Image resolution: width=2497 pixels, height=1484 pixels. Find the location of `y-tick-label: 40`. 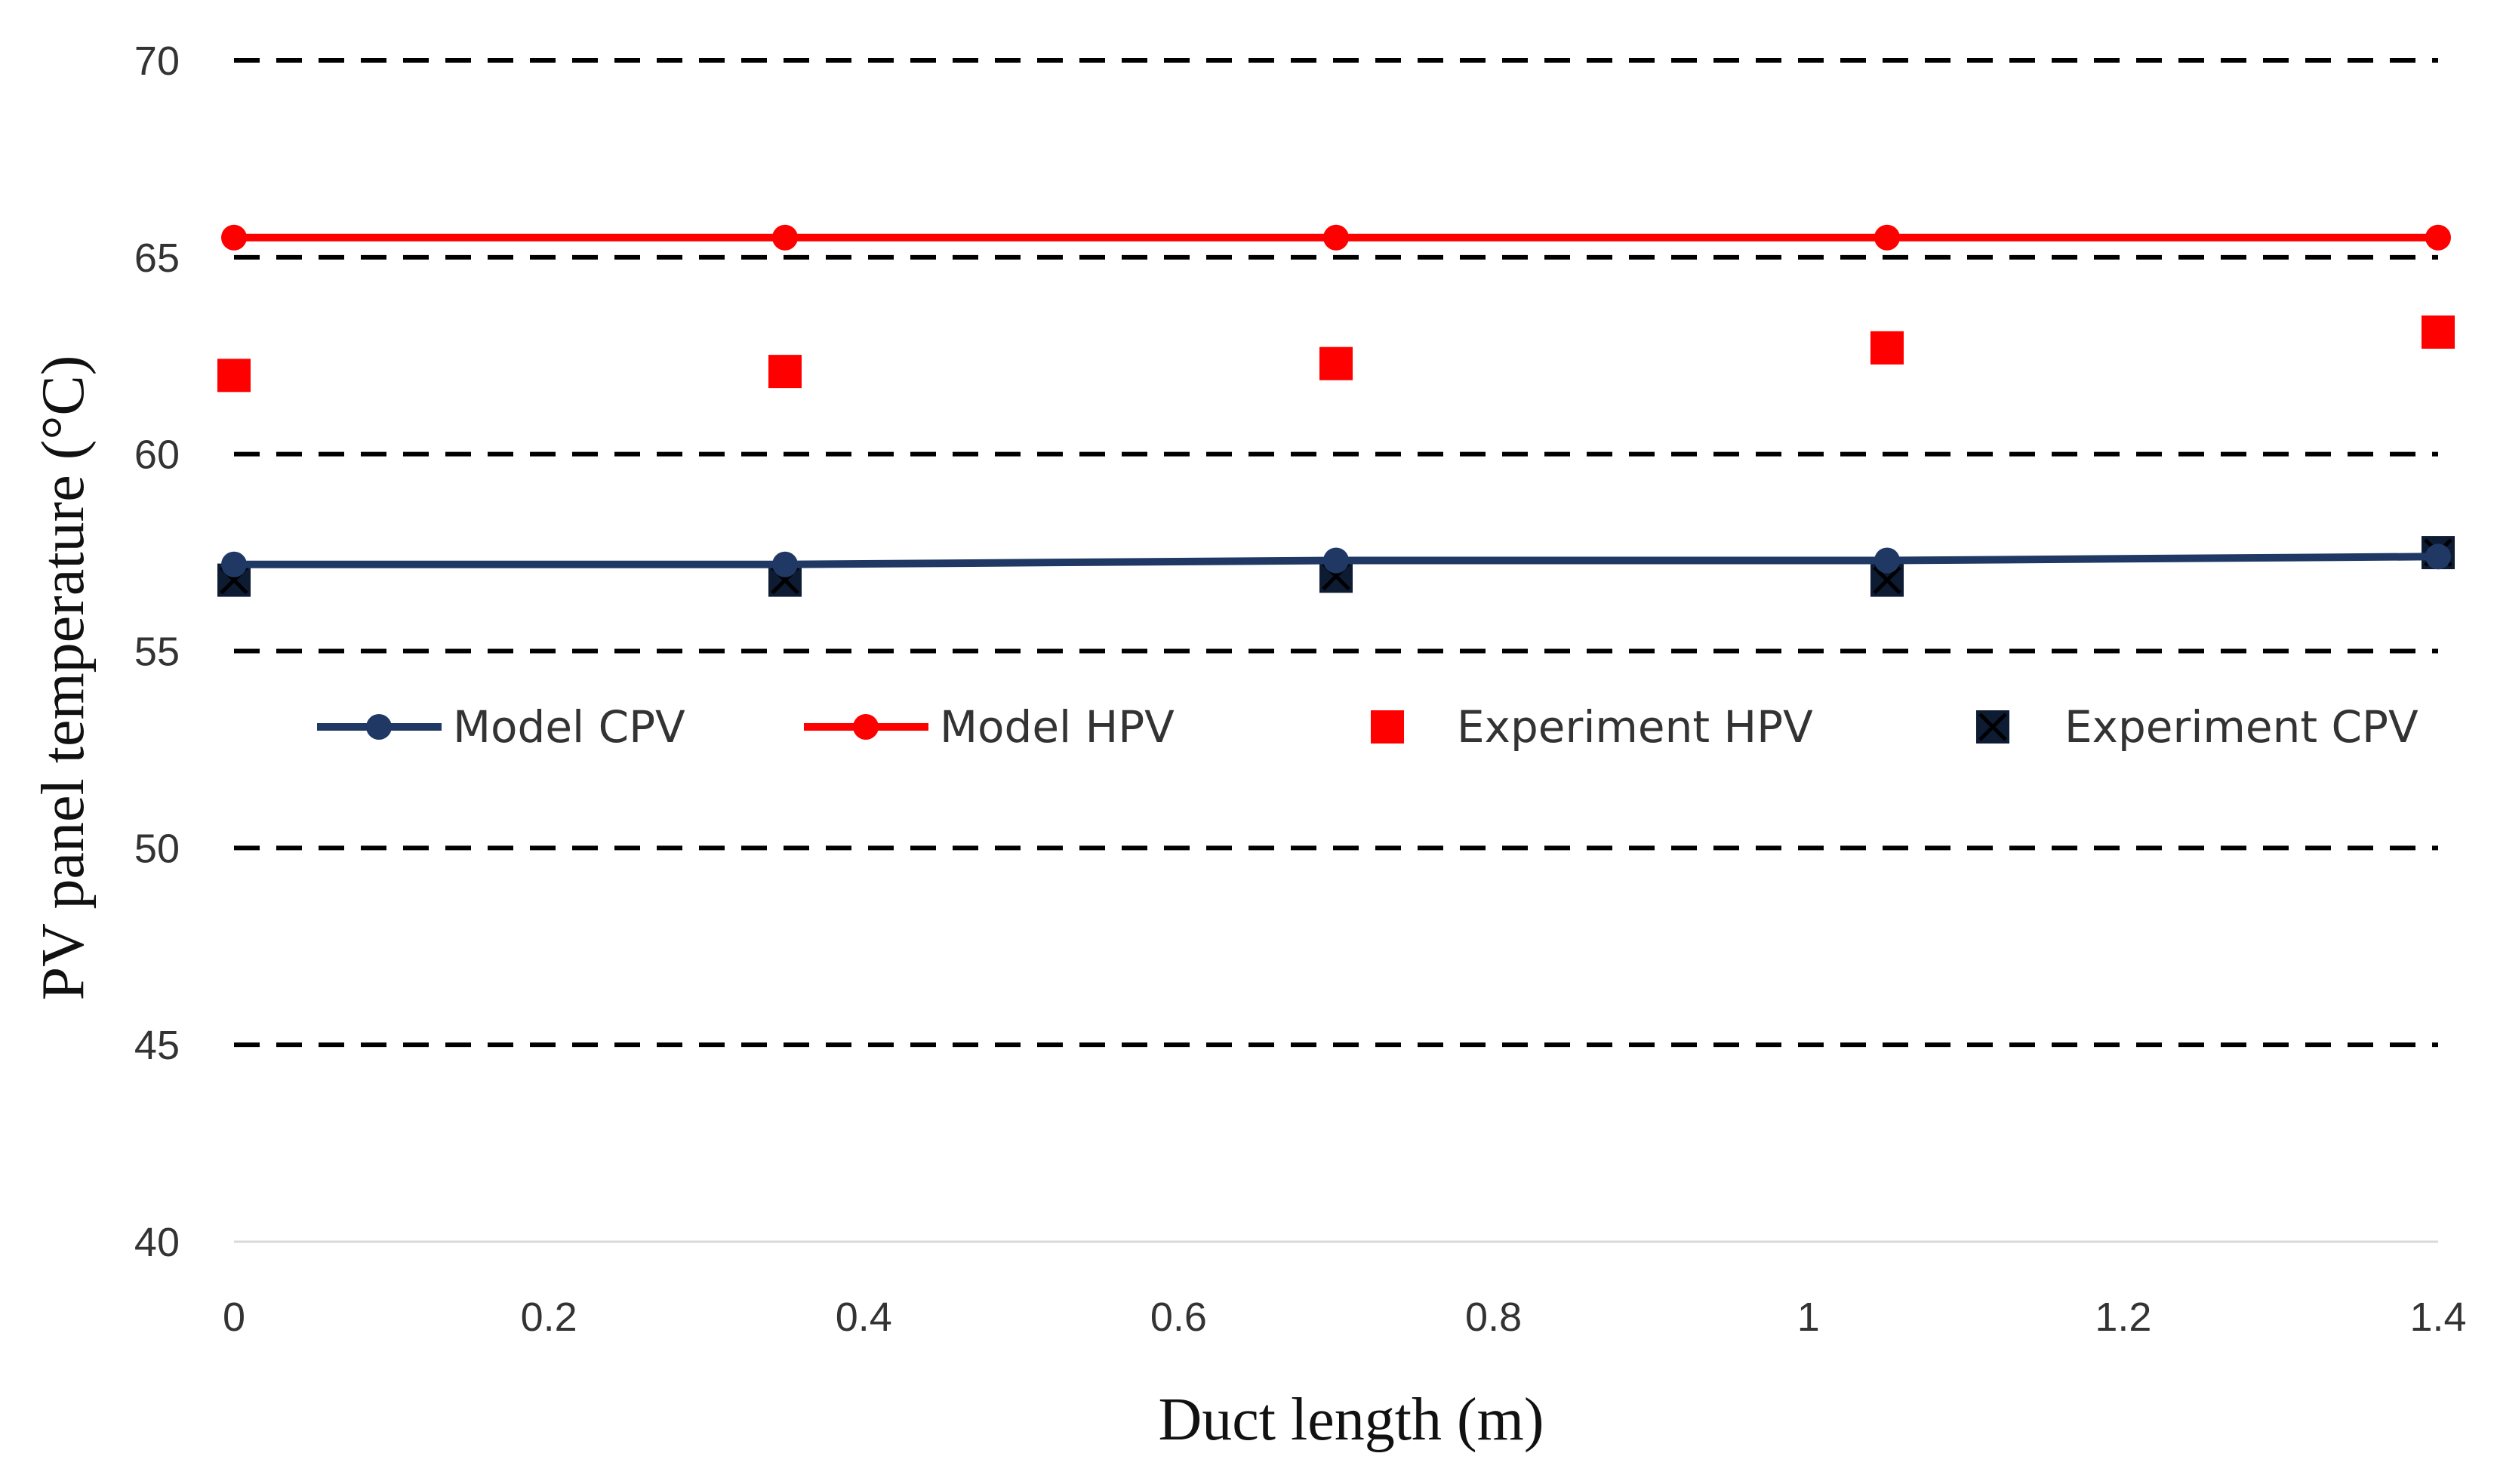

y-tick-label: 40 is located at coordinates (157, 1242).